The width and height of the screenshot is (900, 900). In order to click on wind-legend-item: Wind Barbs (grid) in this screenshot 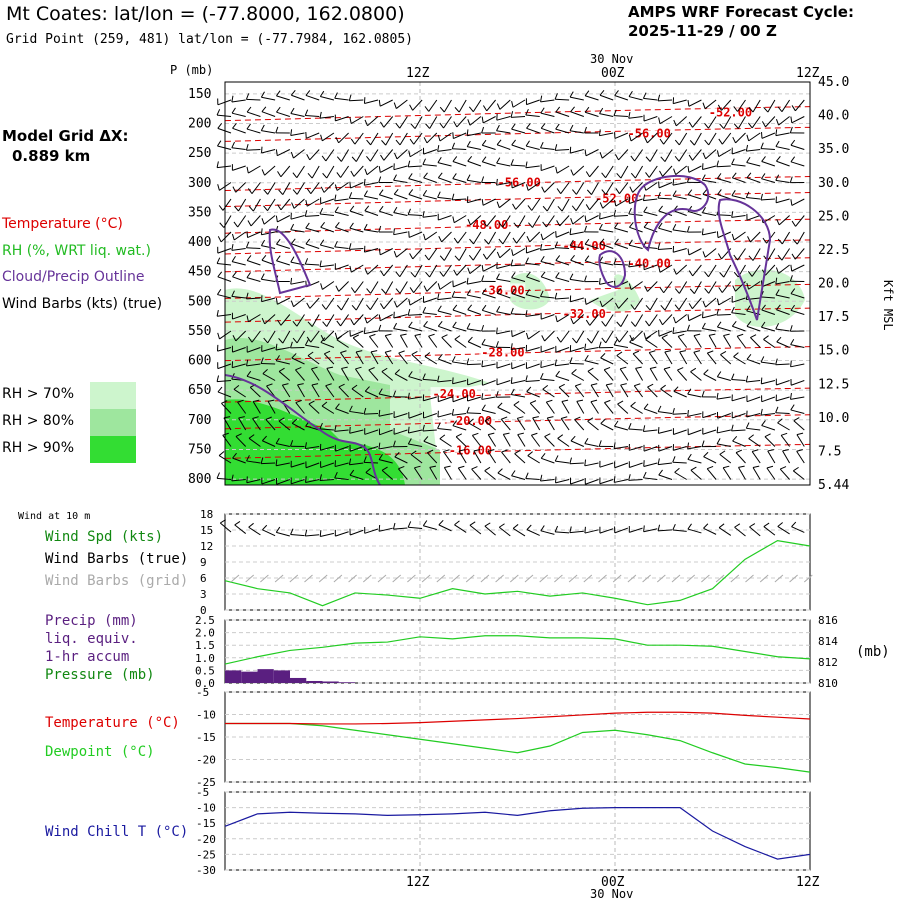, I will do `click(116, 581)`.